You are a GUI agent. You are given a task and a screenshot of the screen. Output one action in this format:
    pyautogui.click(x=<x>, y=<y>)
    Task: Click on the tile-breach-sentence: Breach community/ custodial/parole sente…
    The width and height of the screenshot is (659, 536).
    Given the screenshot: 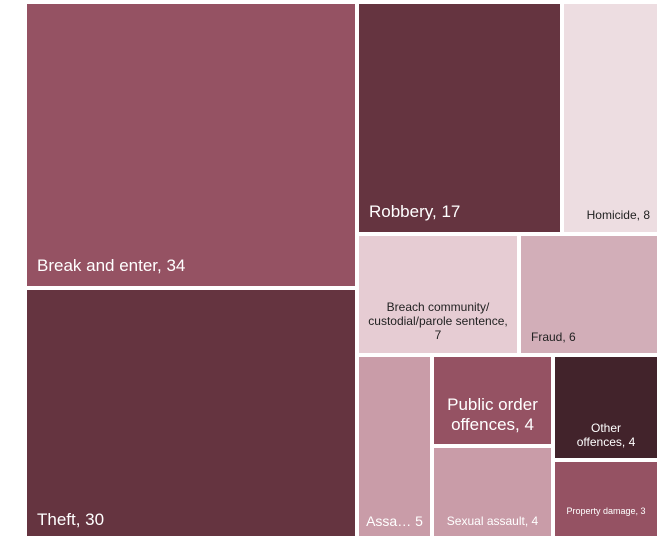 What is the action you would take?
    pyautogui.click(x=438, y=294)
    